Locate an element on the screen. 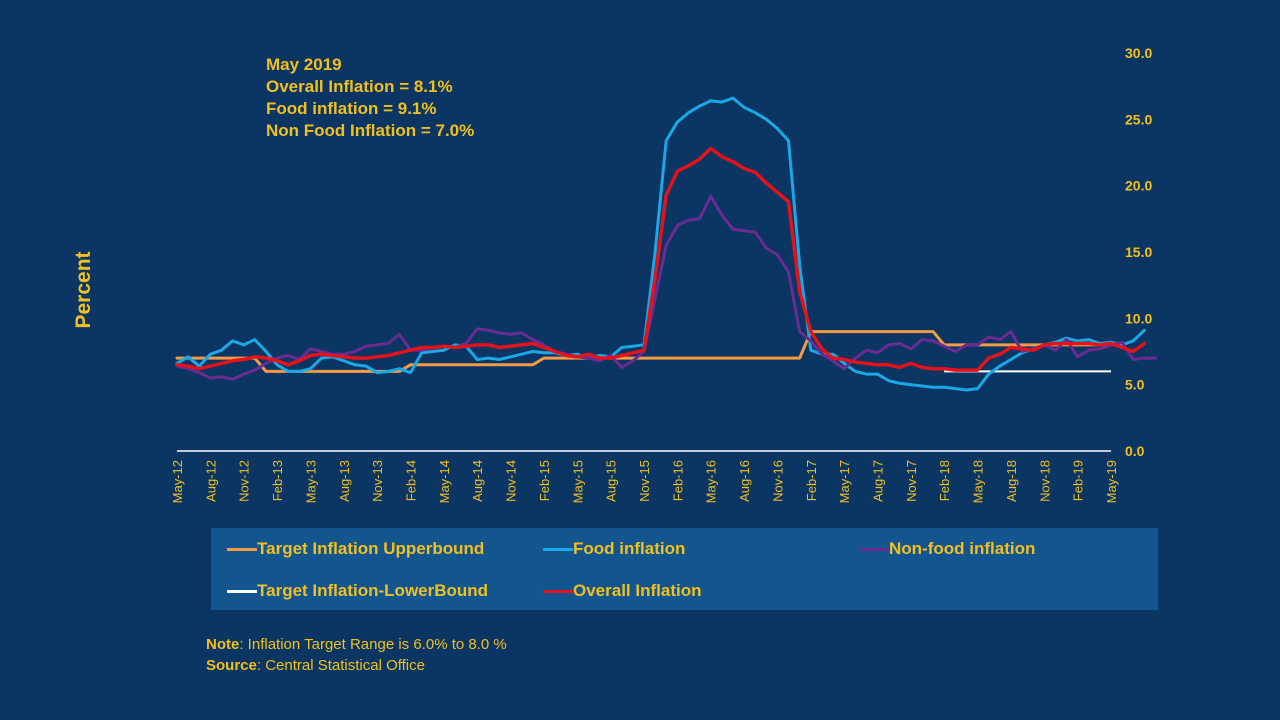 The height and width of the screenshot is (720, 1280). source-line: Source: Central Statistical Office is located at coordinates (356, 665).